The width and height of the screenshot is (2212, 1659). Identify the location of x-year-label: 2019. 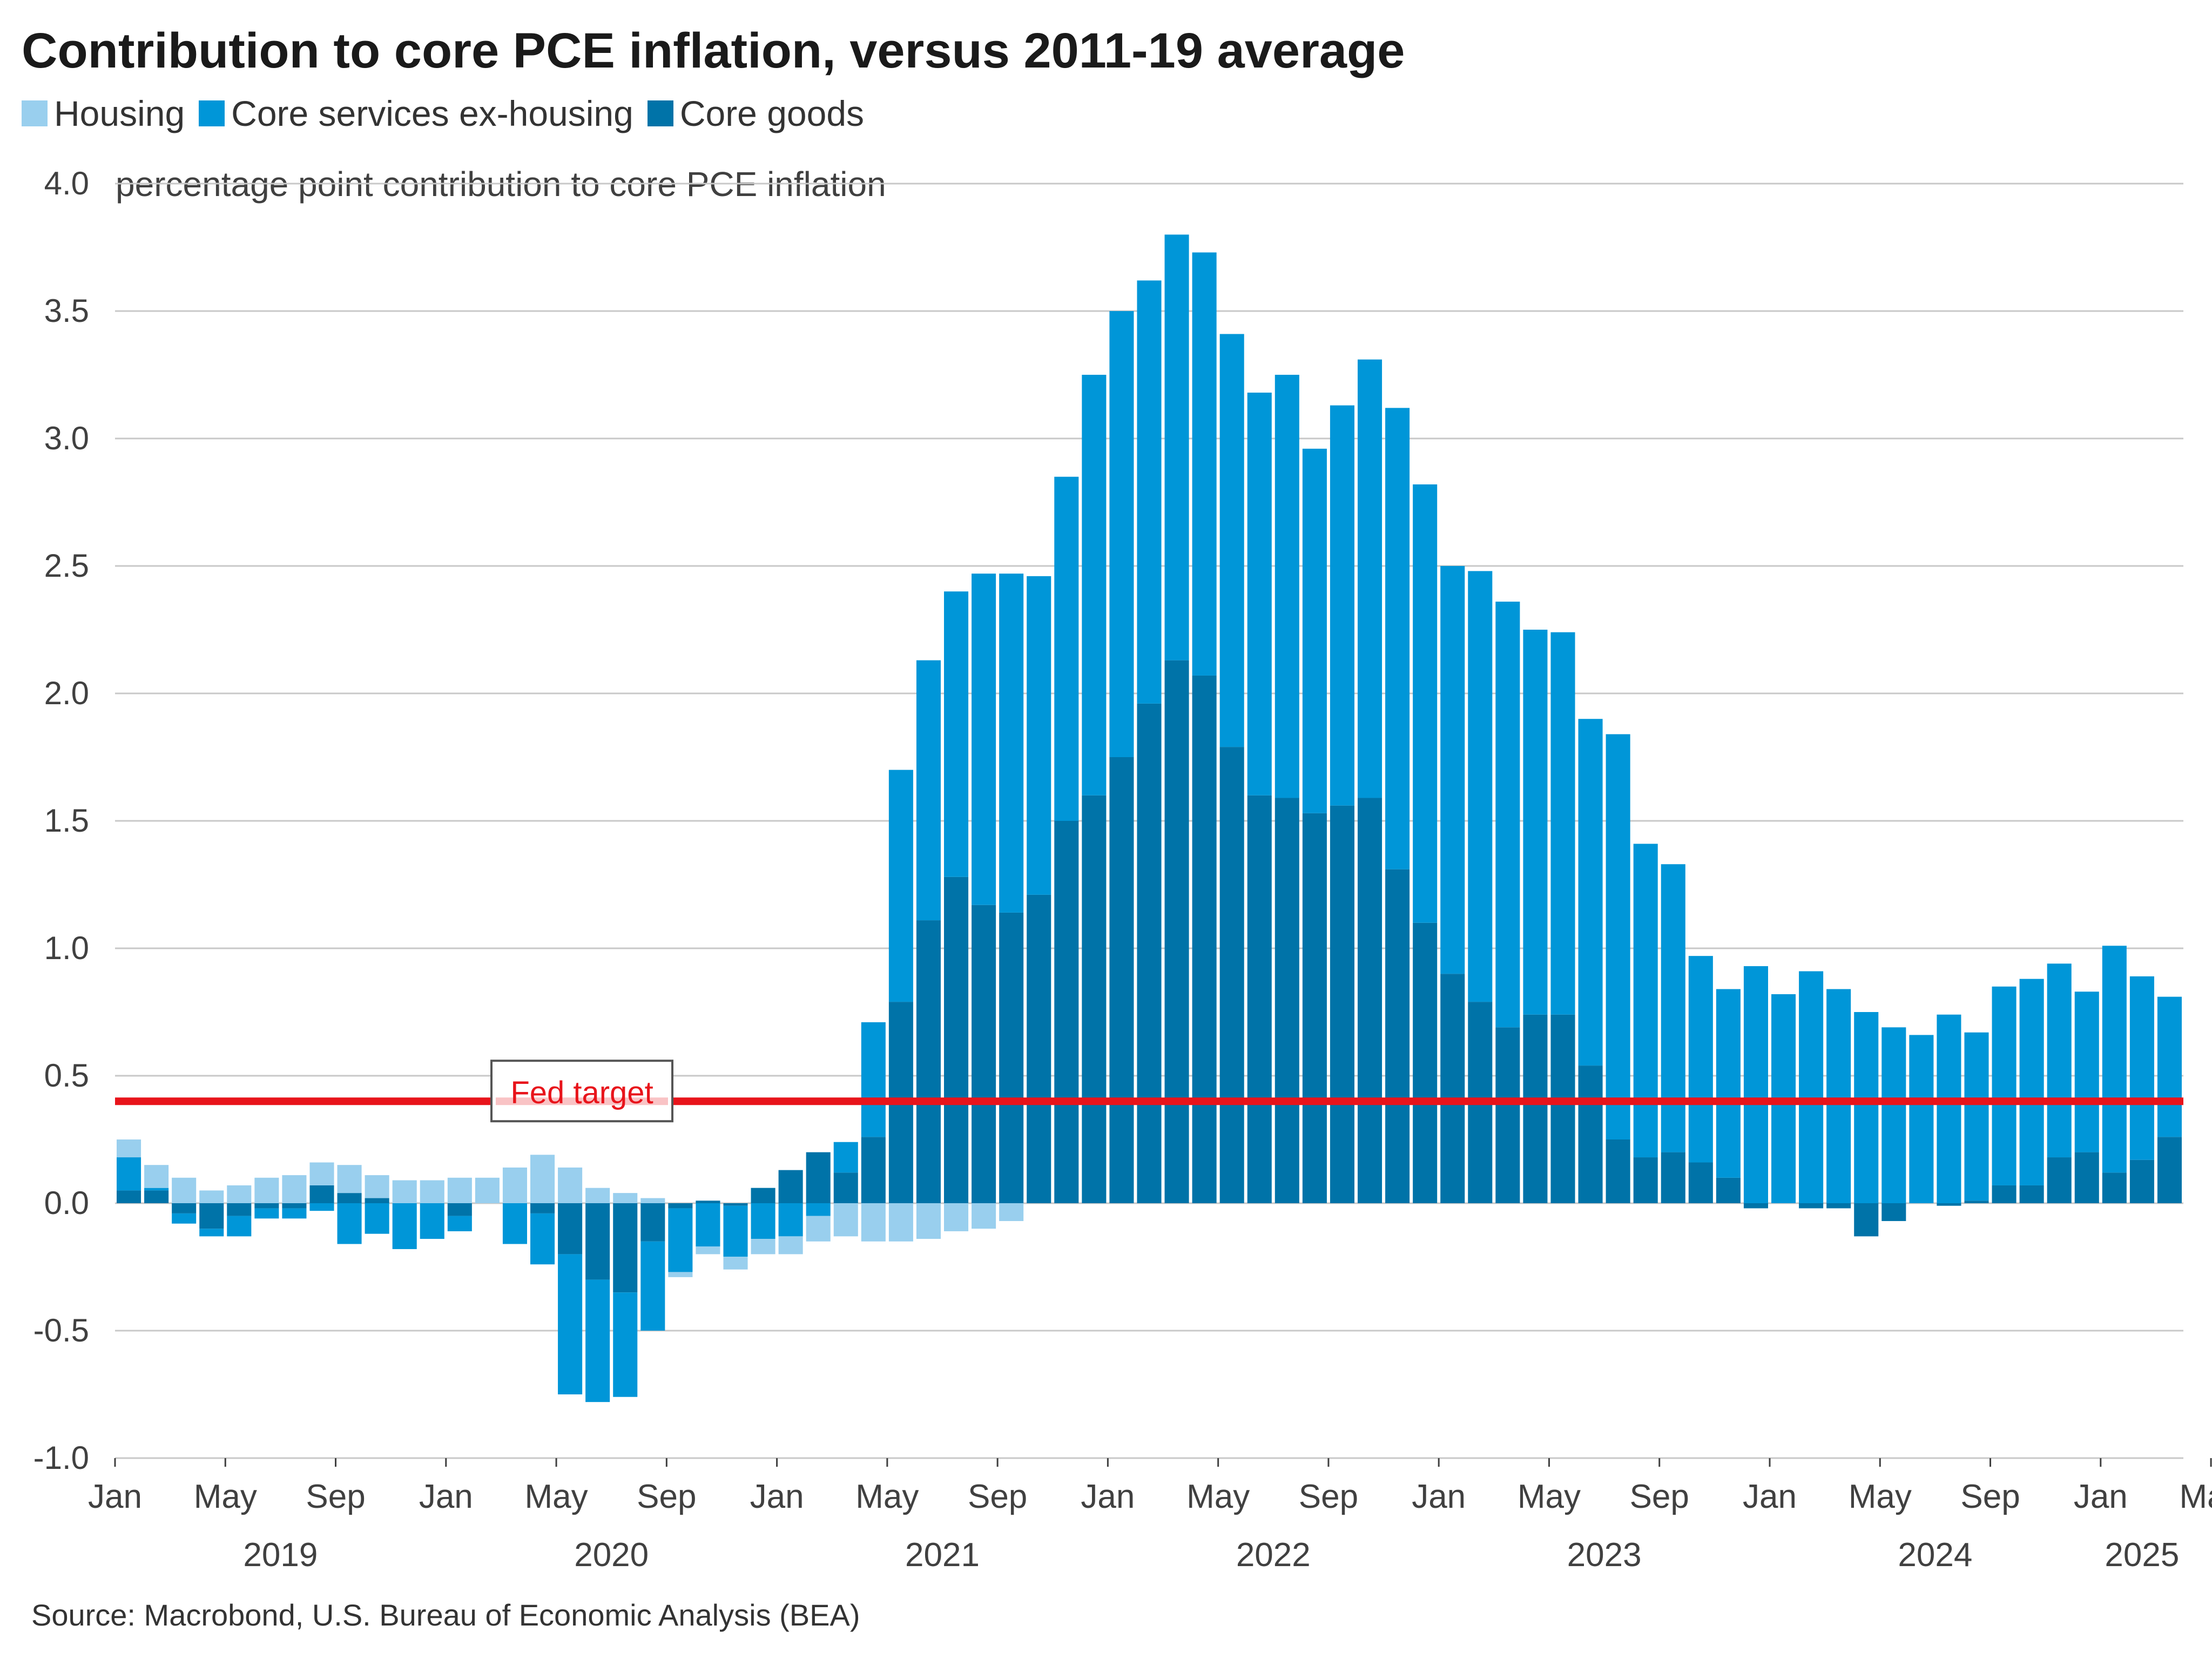
(280, 1555).